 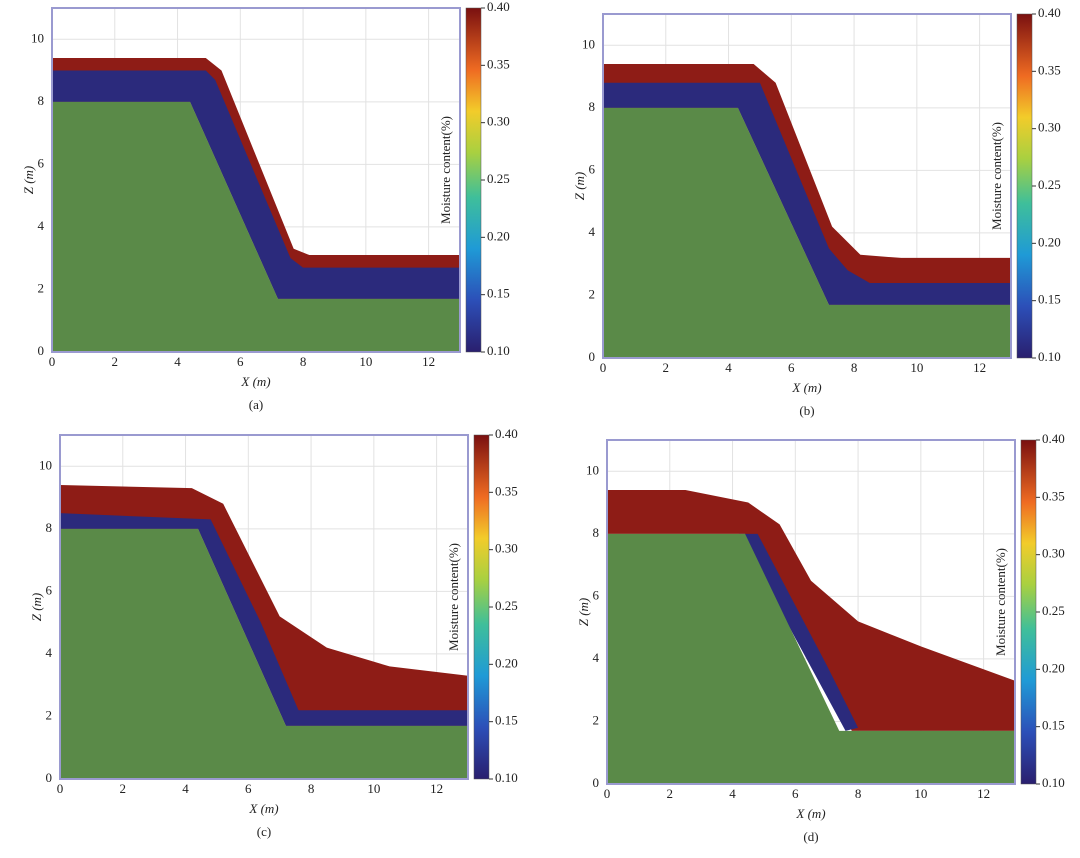 I want to click on panel-label: (d), so click(x=810, y=836).